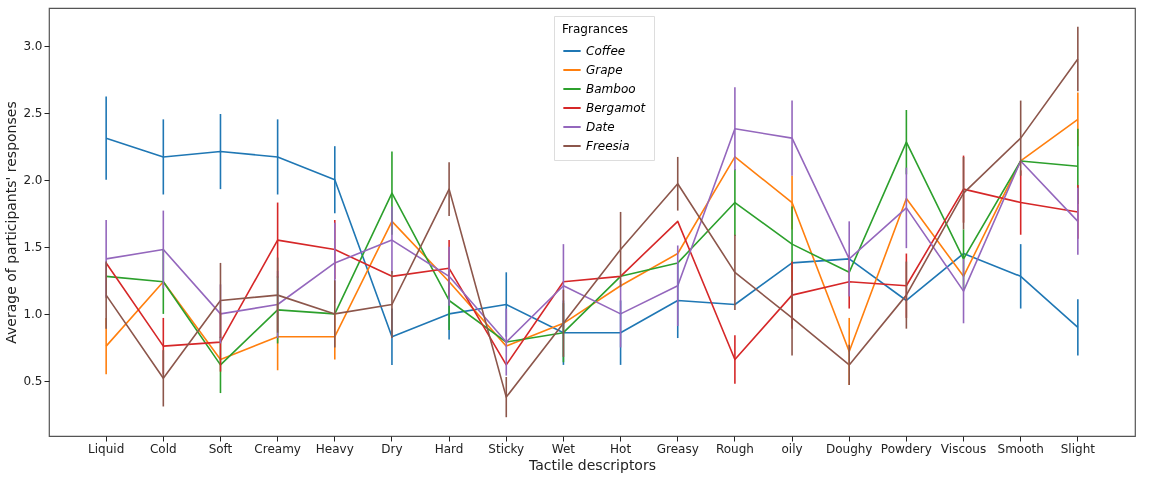  Describe the element at coordinates (33, 180) in the screenshot. I see `y-tick-label: 2.0` at that location.